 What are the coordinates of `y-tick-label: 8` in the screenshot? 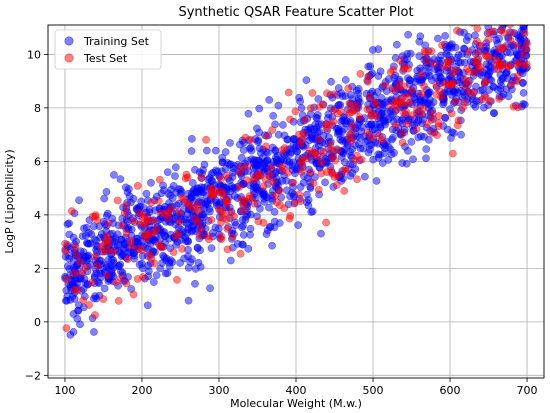 It's located at (37, 108).